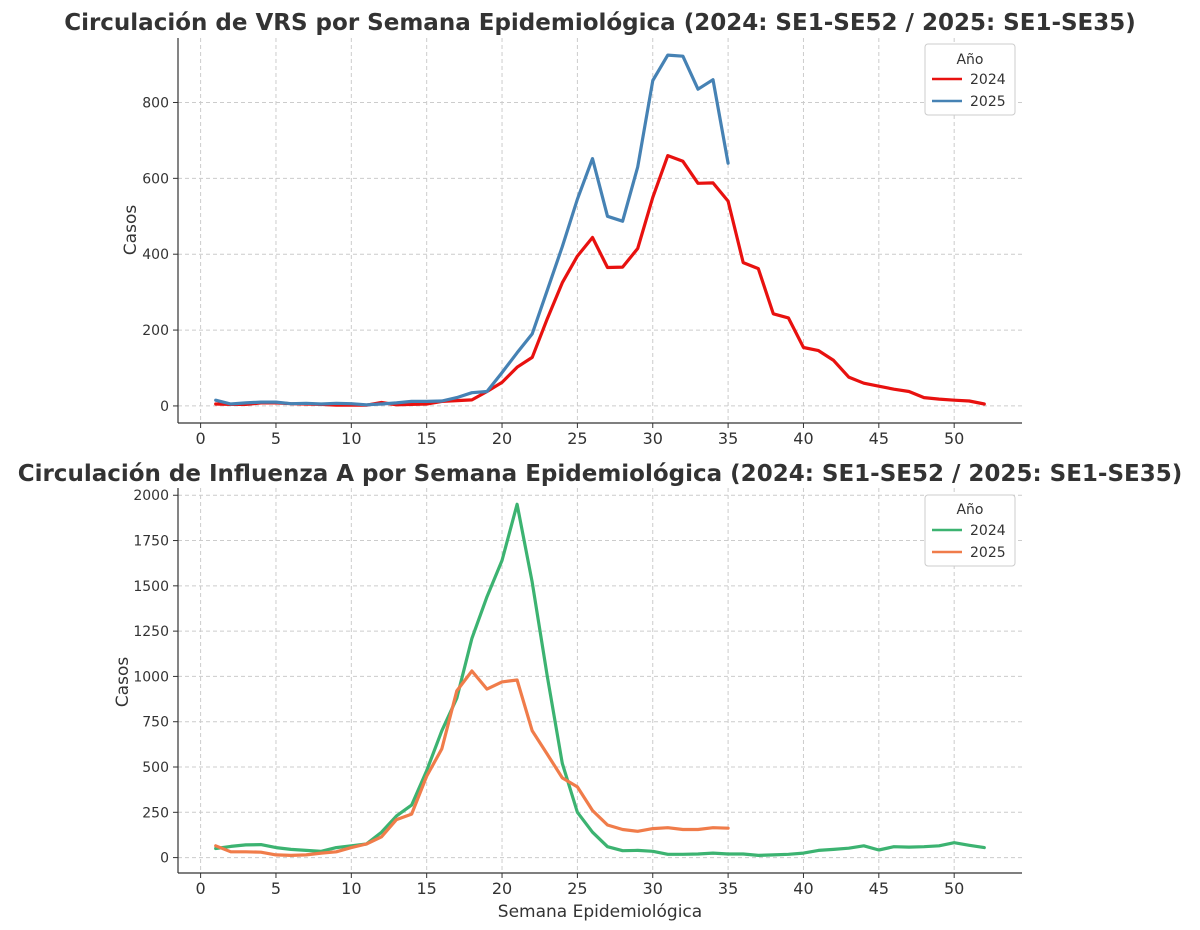 This screenshot has height=930, width=1200. I want to click on influenza-x-tick-label: 30, so click(653, 888).